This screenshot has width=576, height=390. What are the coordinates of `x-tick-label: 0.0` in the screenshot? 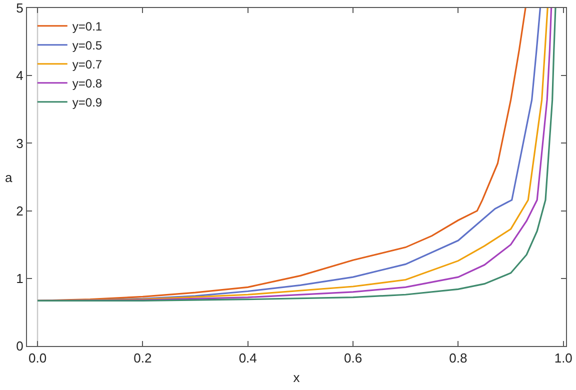 It's located at (37, 358).